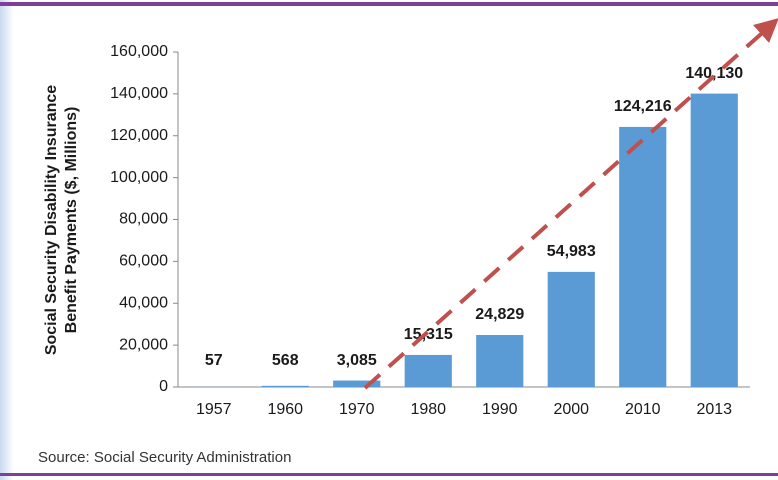  Describe the element at coordinates (643, 106) in the screenshot. I see `value-label: 124,216` at that location.